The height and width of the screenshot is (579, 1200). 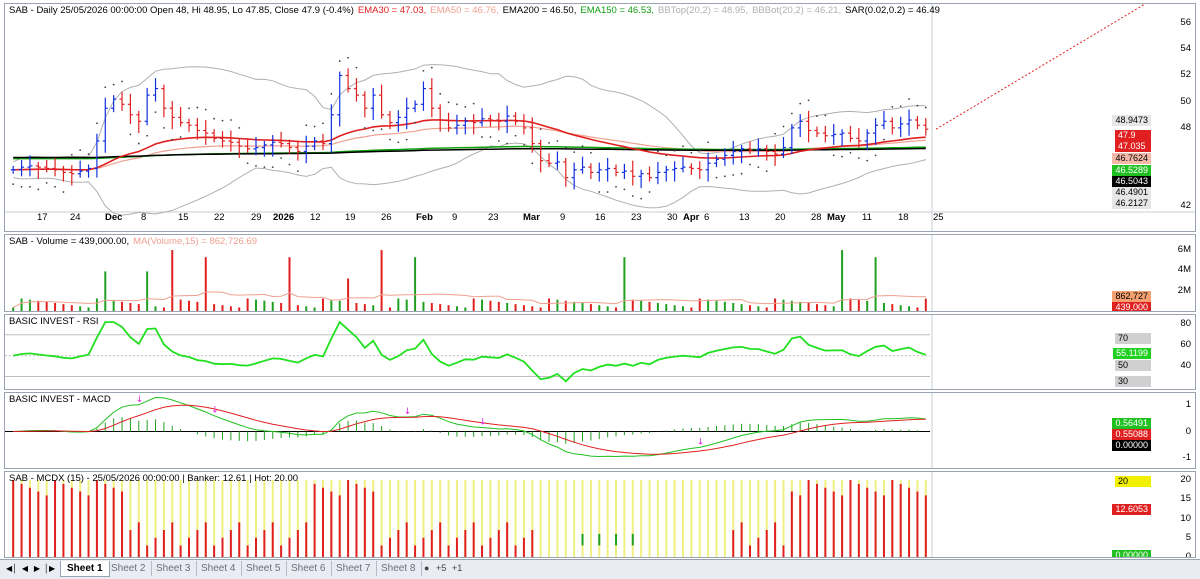 I want to click on price-value-tag: 46.5289, so click(x=1131, y=170).